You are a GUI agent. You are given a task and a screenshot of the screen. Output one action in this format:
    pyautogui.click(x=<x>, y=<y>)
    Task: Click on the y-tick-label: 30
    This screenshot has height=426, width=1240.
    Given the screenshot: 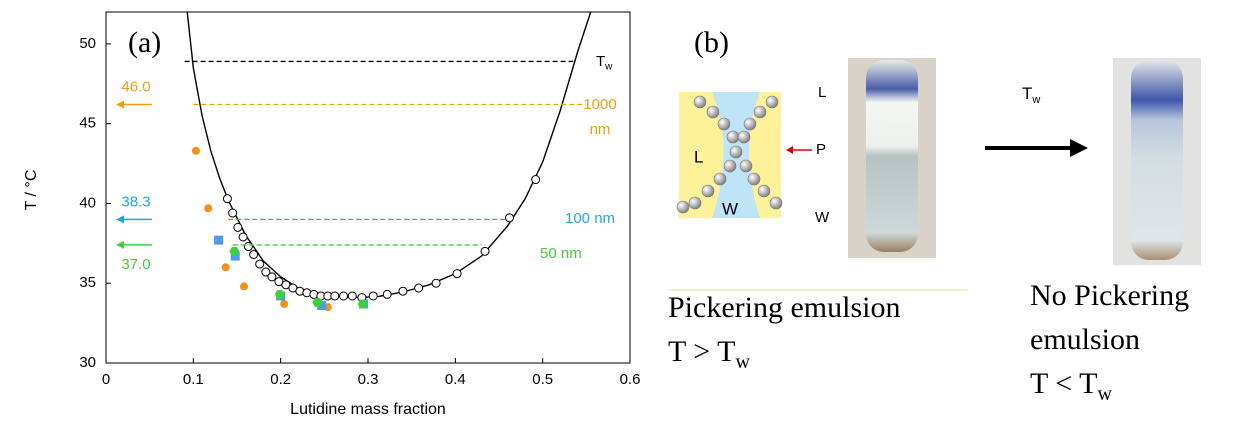 What is the action you would take?
    pyautogui.click(x=87, y=362)
    